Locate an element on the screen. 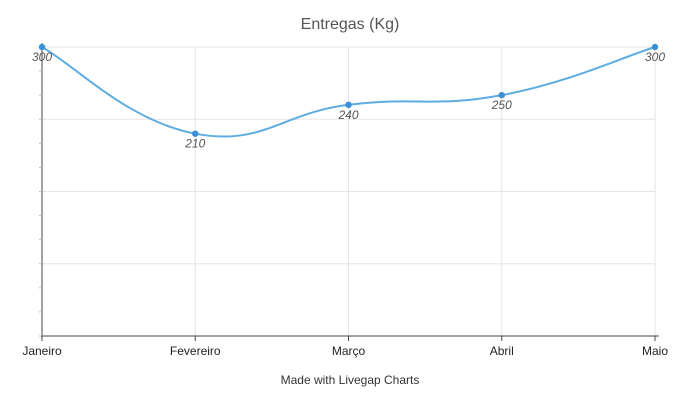 The height and width of the screenshot is (400, 700). data-label: 210 is located at coordinates (194, 144).